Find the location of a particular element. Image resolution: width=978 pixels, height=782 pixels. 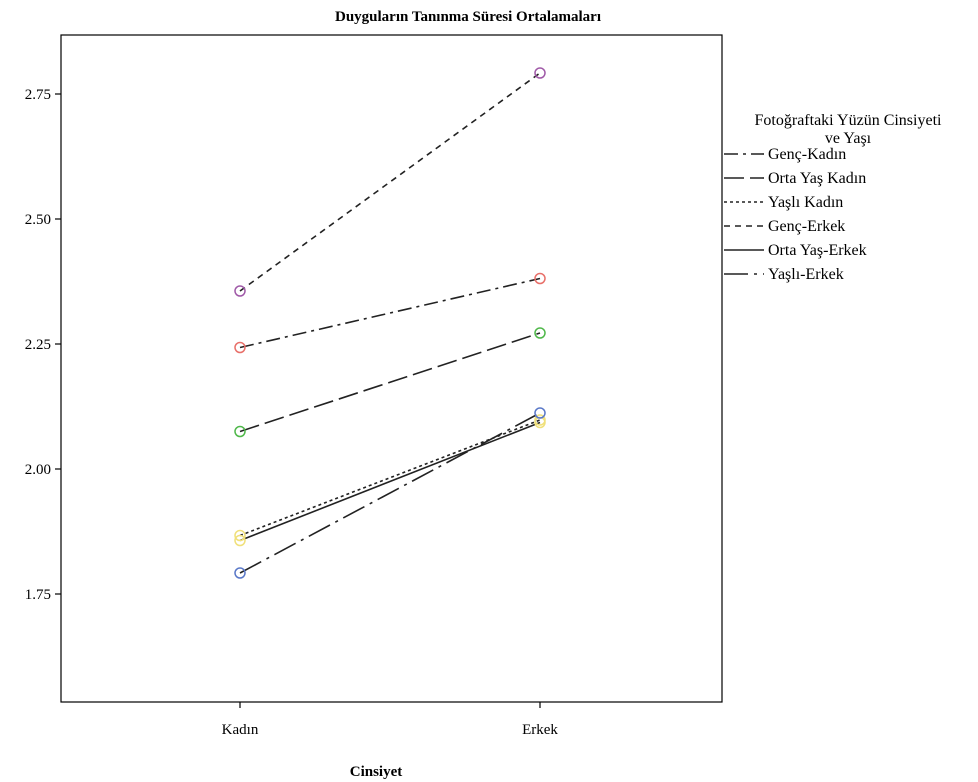

legend-label: Orta Yaş Kadın is located at coordinates (817, 178).